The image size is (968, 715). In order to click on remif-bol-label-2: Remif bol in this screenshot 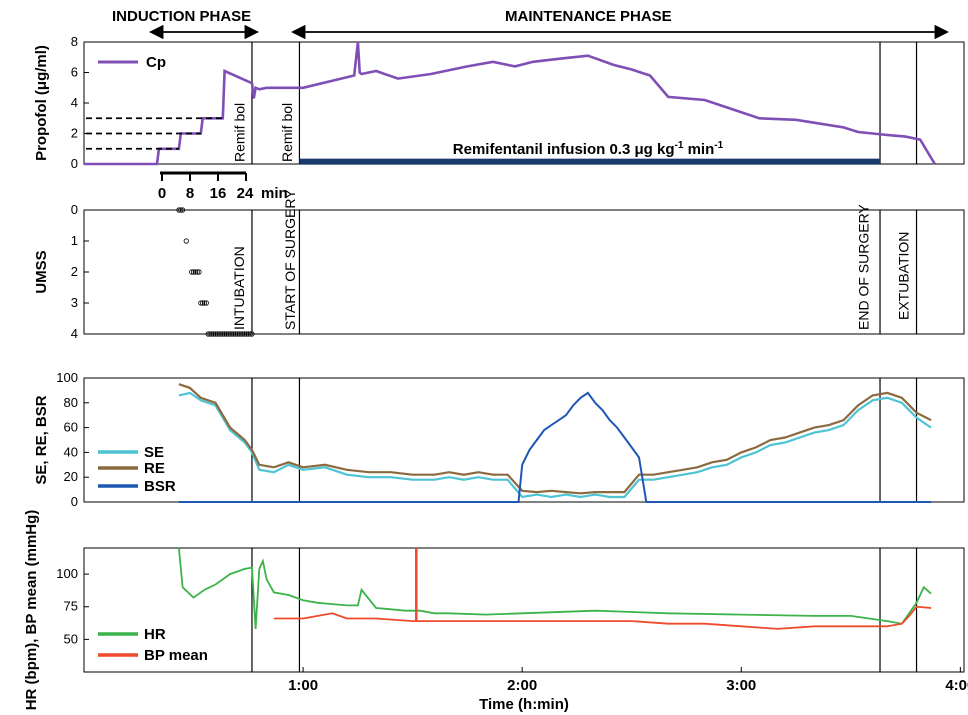, I will do `click(287, 132)`.